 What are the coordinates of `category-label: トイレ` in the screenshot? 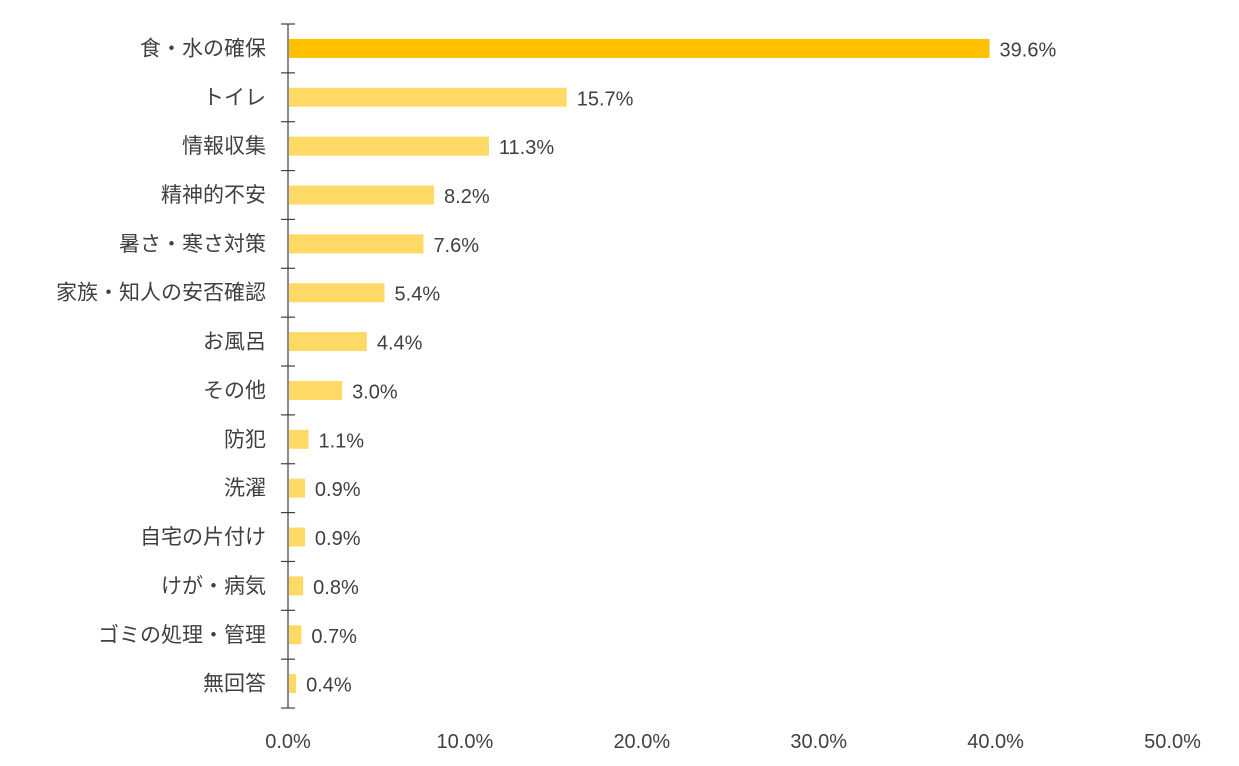 It's located at (234, 97).